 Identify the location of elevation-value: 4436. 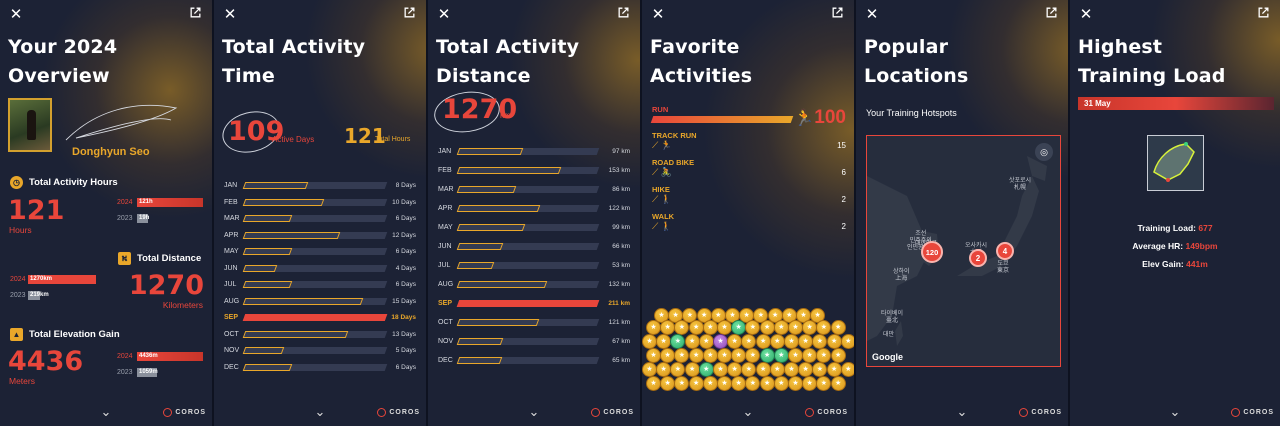
(46, 361).